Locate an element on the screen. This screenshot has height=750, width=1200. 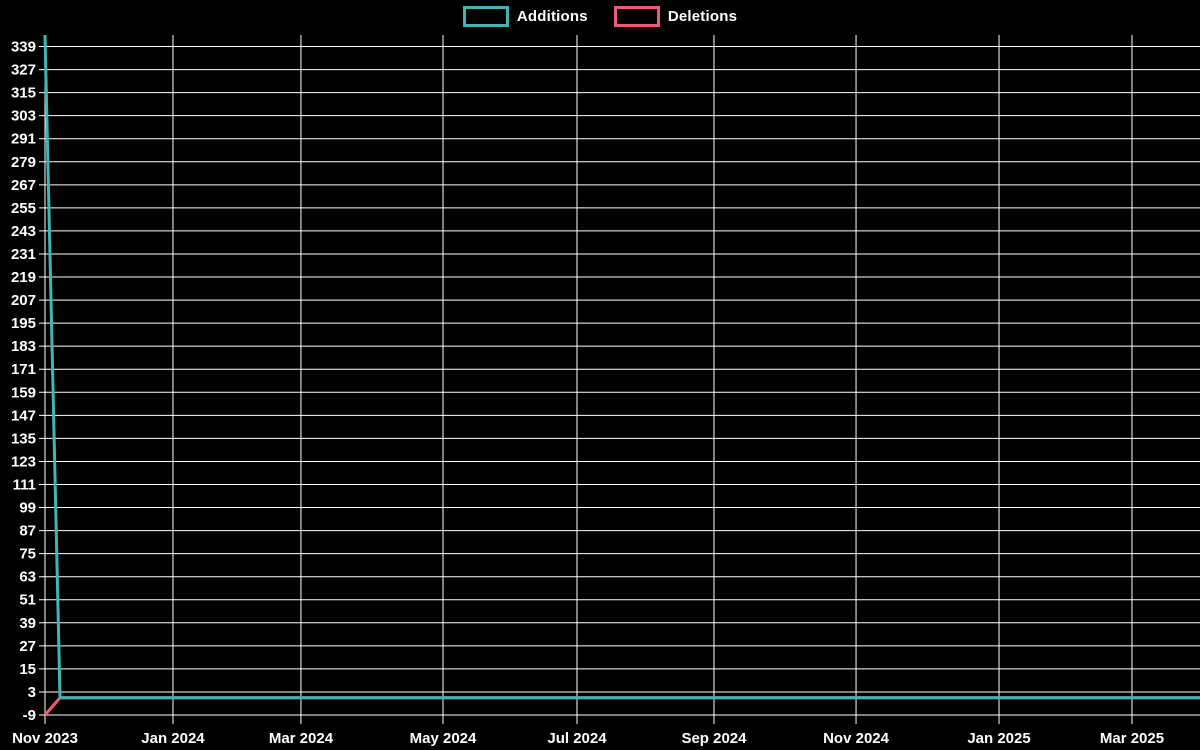
x-tick-label: Jul 2024 is located at coordinates (577, 738).